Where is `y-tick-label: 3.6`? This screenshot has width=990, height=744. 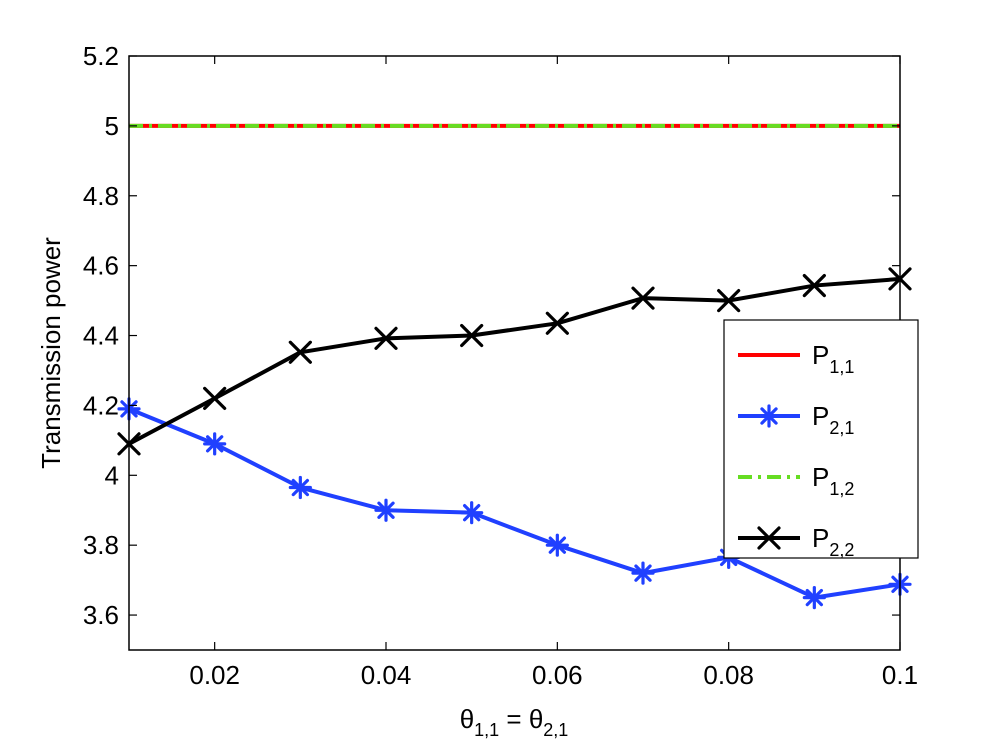
y-tick-label: 3.6 is located at coordinates (101, 615).